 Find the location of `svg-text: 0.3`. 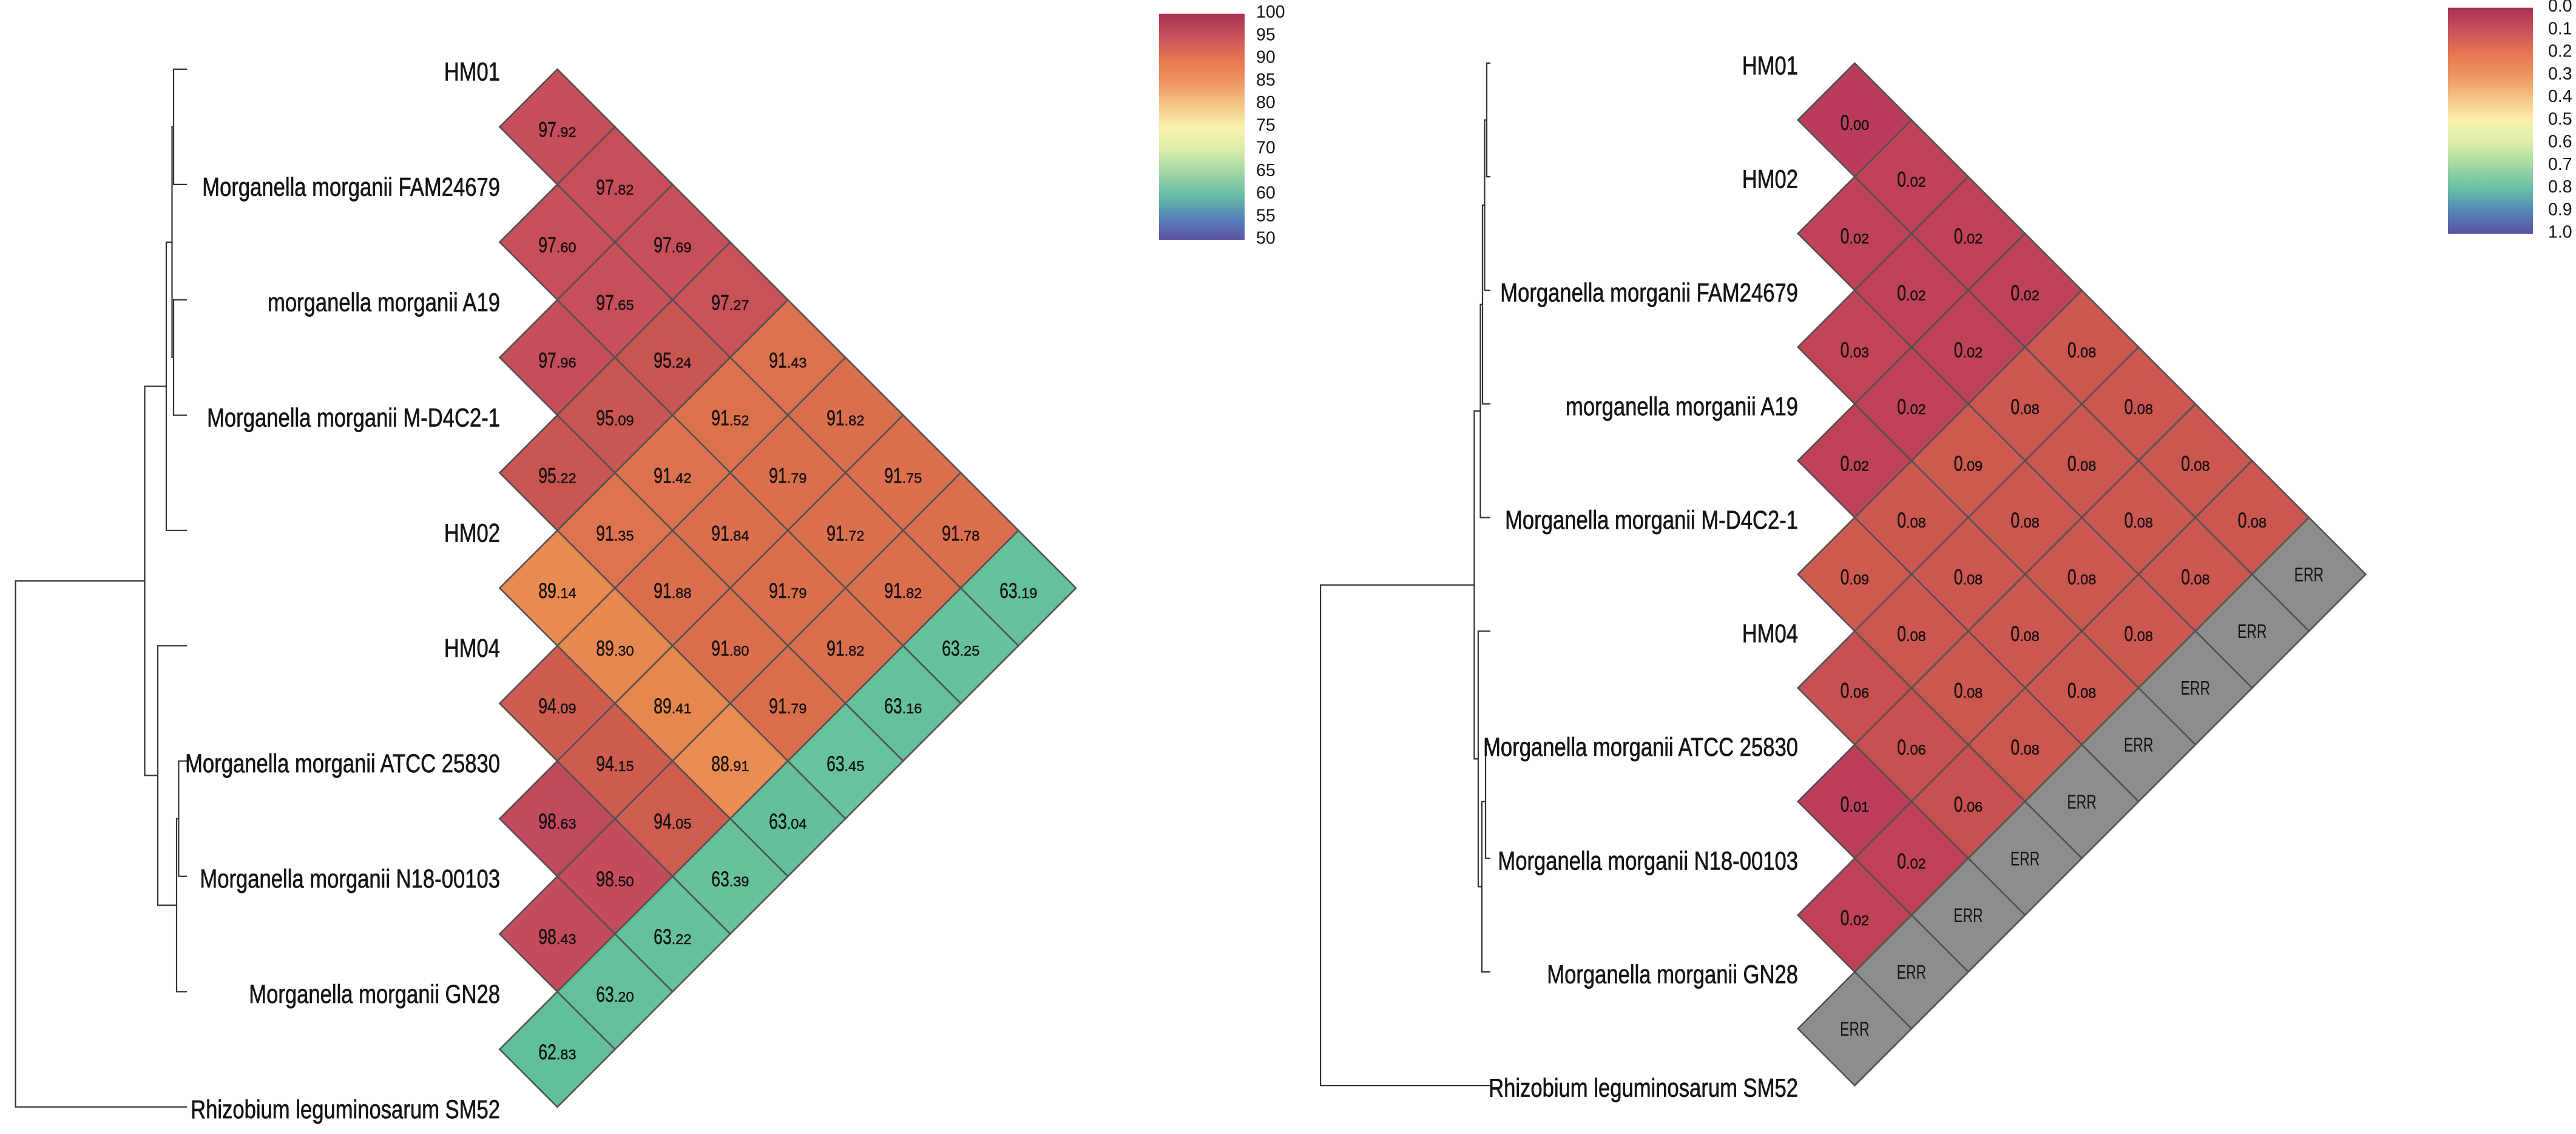

svg-text: 0.3 is located at coordinates (2560, 74).